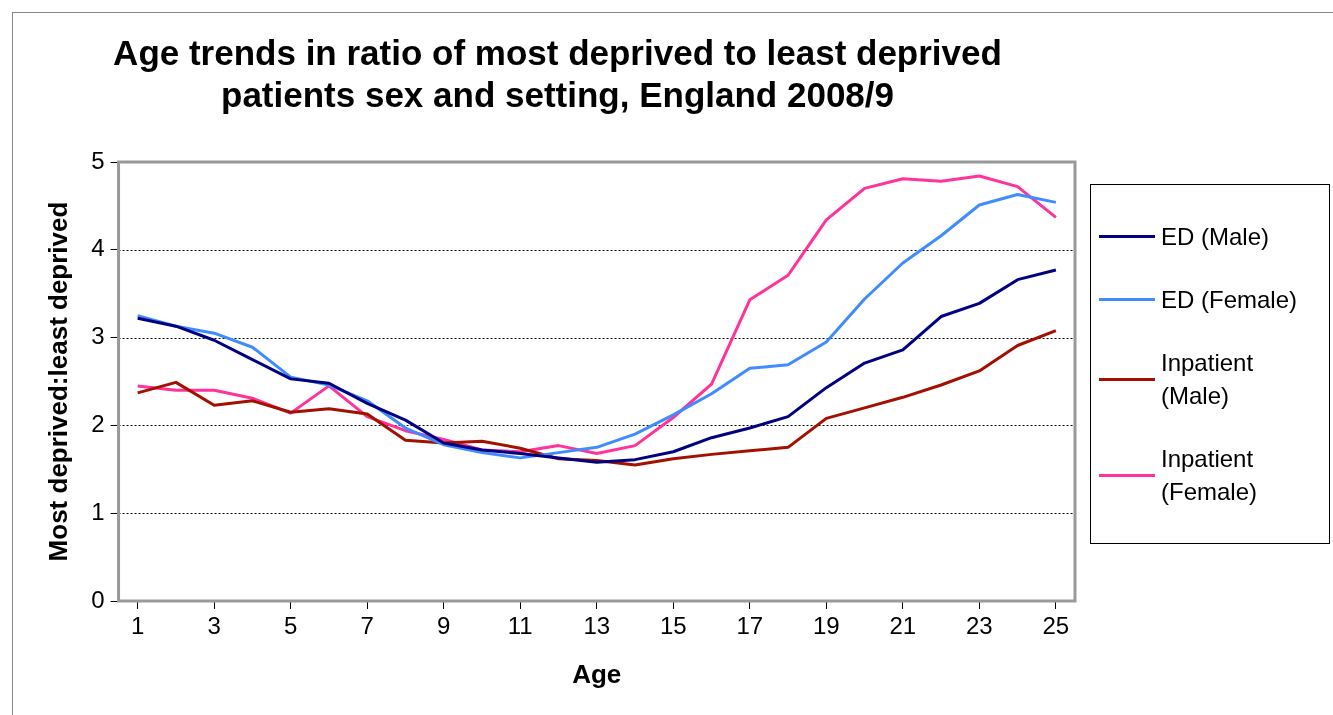 This screenshot has height=715, width=1333. What do you see at coordinates (597, 673) in the screenshot?
I see `x-axis-title: Age` at bounding box center [597, 673].